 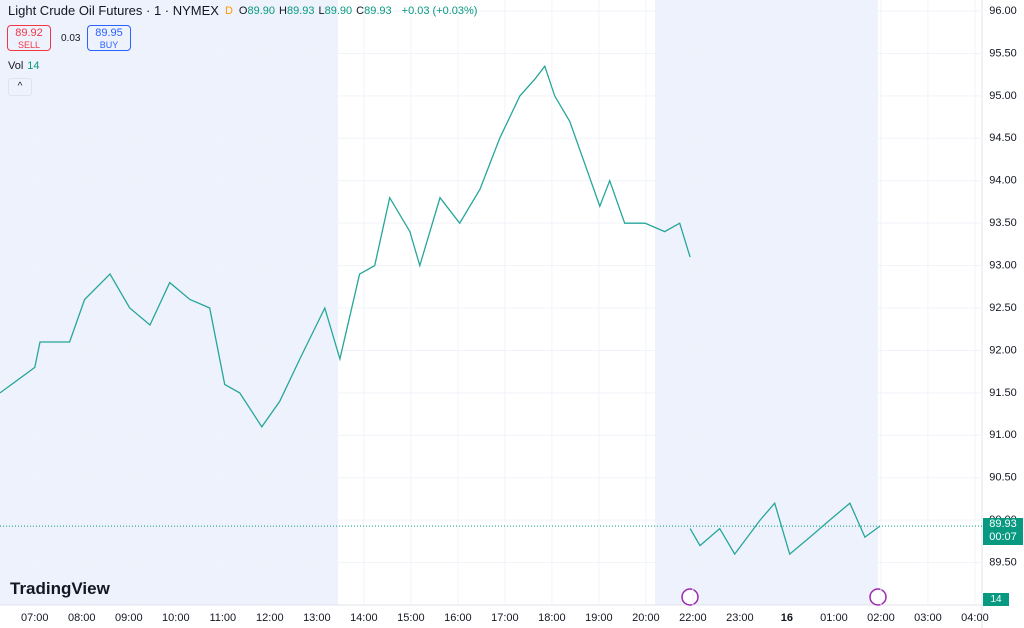 I want to click on session-event-icon, so click(x=690, y=597).